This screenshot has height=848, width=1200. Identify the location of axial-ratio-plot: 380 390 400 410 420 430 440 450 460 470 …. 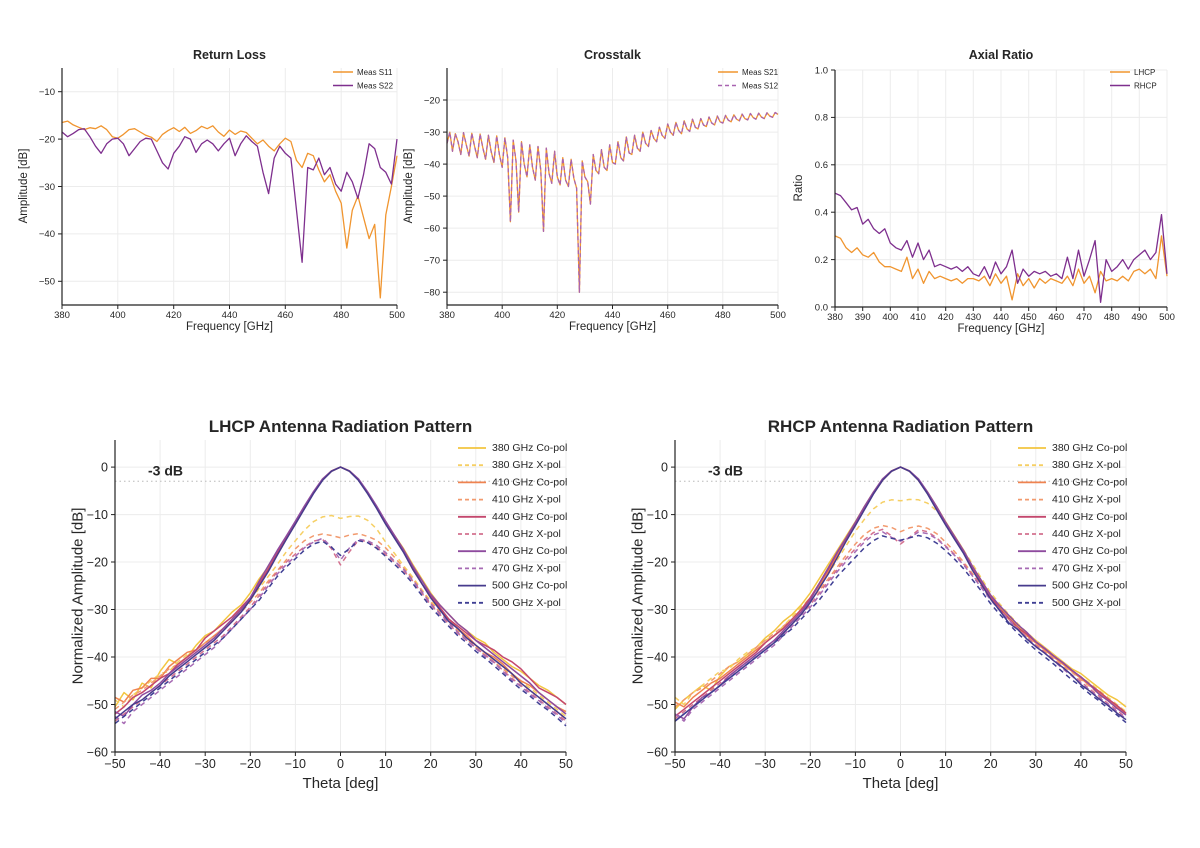
(995, 194).